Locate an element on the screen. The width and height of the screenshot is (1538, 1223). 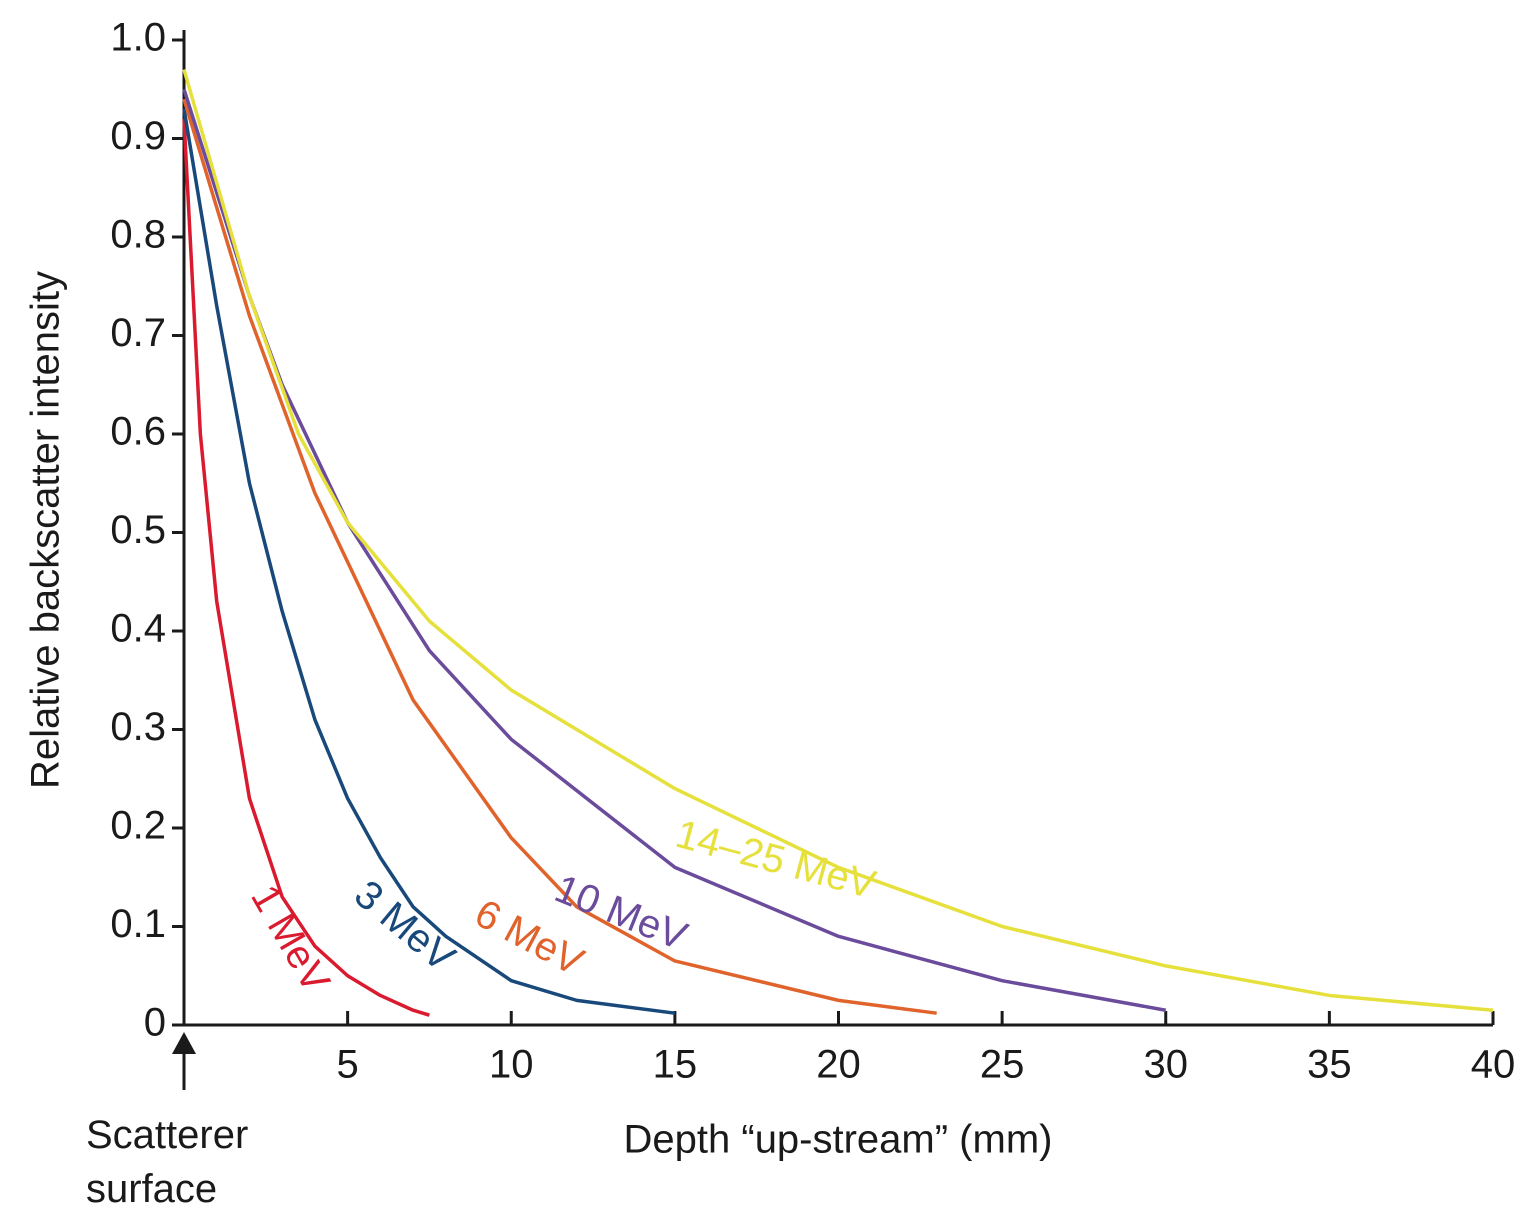
x-tick-label: 15 is located at coordinates (675, 1065).